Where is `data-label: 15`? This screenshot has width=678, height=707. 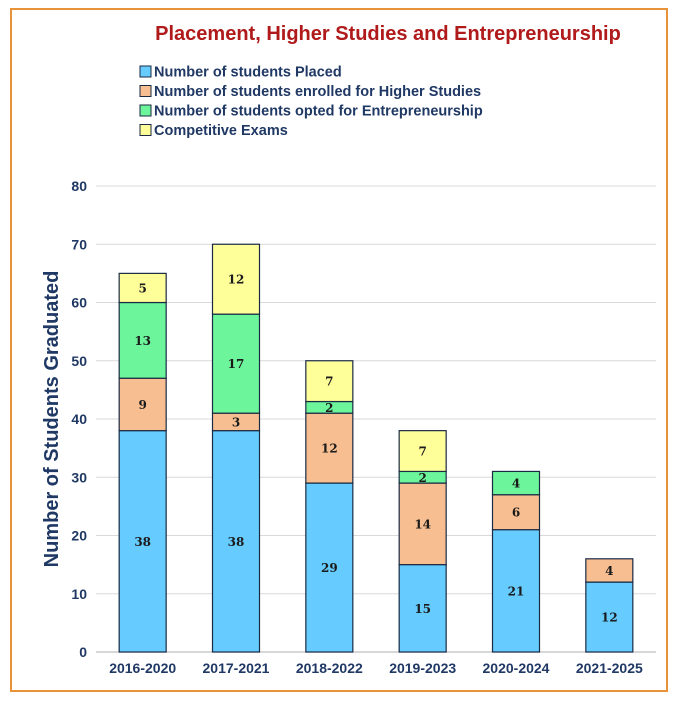
data-label: 15 is located at coordinates (422, 609).